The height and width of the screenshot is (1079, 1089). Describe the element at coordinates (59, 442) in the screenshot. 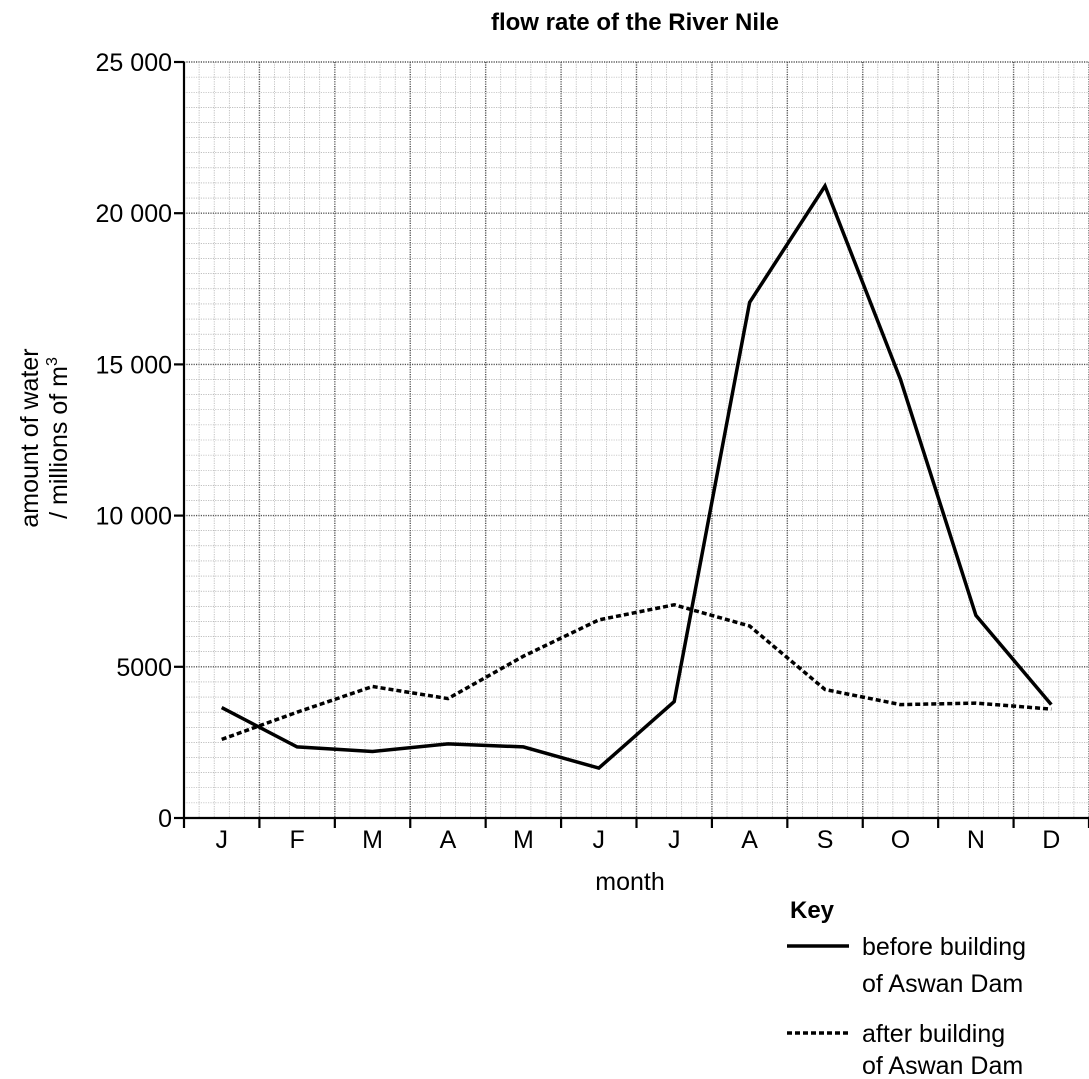

I see `y-axis-label-unit: / millions of m` at that location.